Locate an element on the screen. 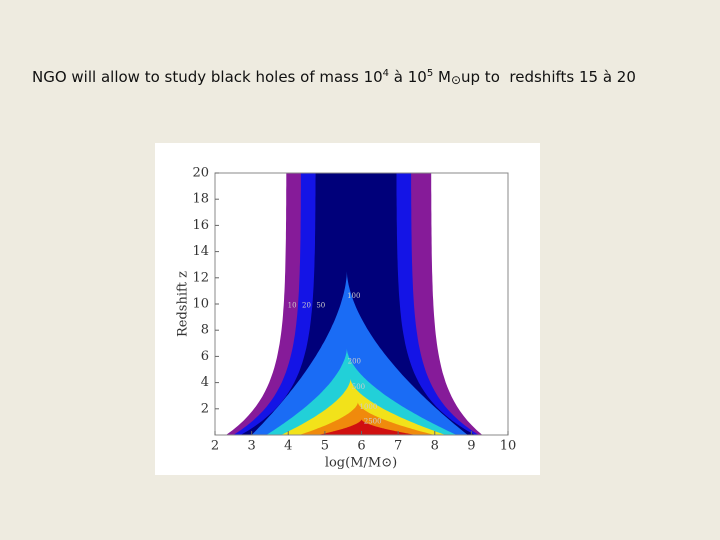 The width and height of the screenshot is (720, 540). title-text: à 10 is located at coordinates (408, 77).